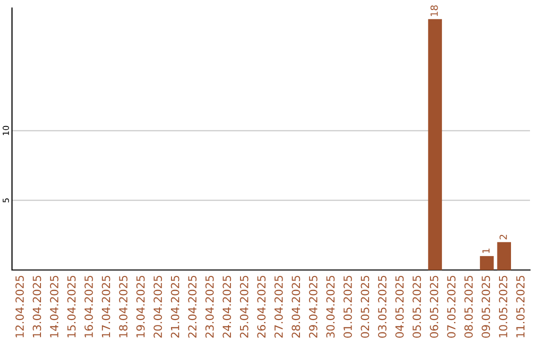  I want to click on x-tick-label: 11.05.2025, so click(520, 307).